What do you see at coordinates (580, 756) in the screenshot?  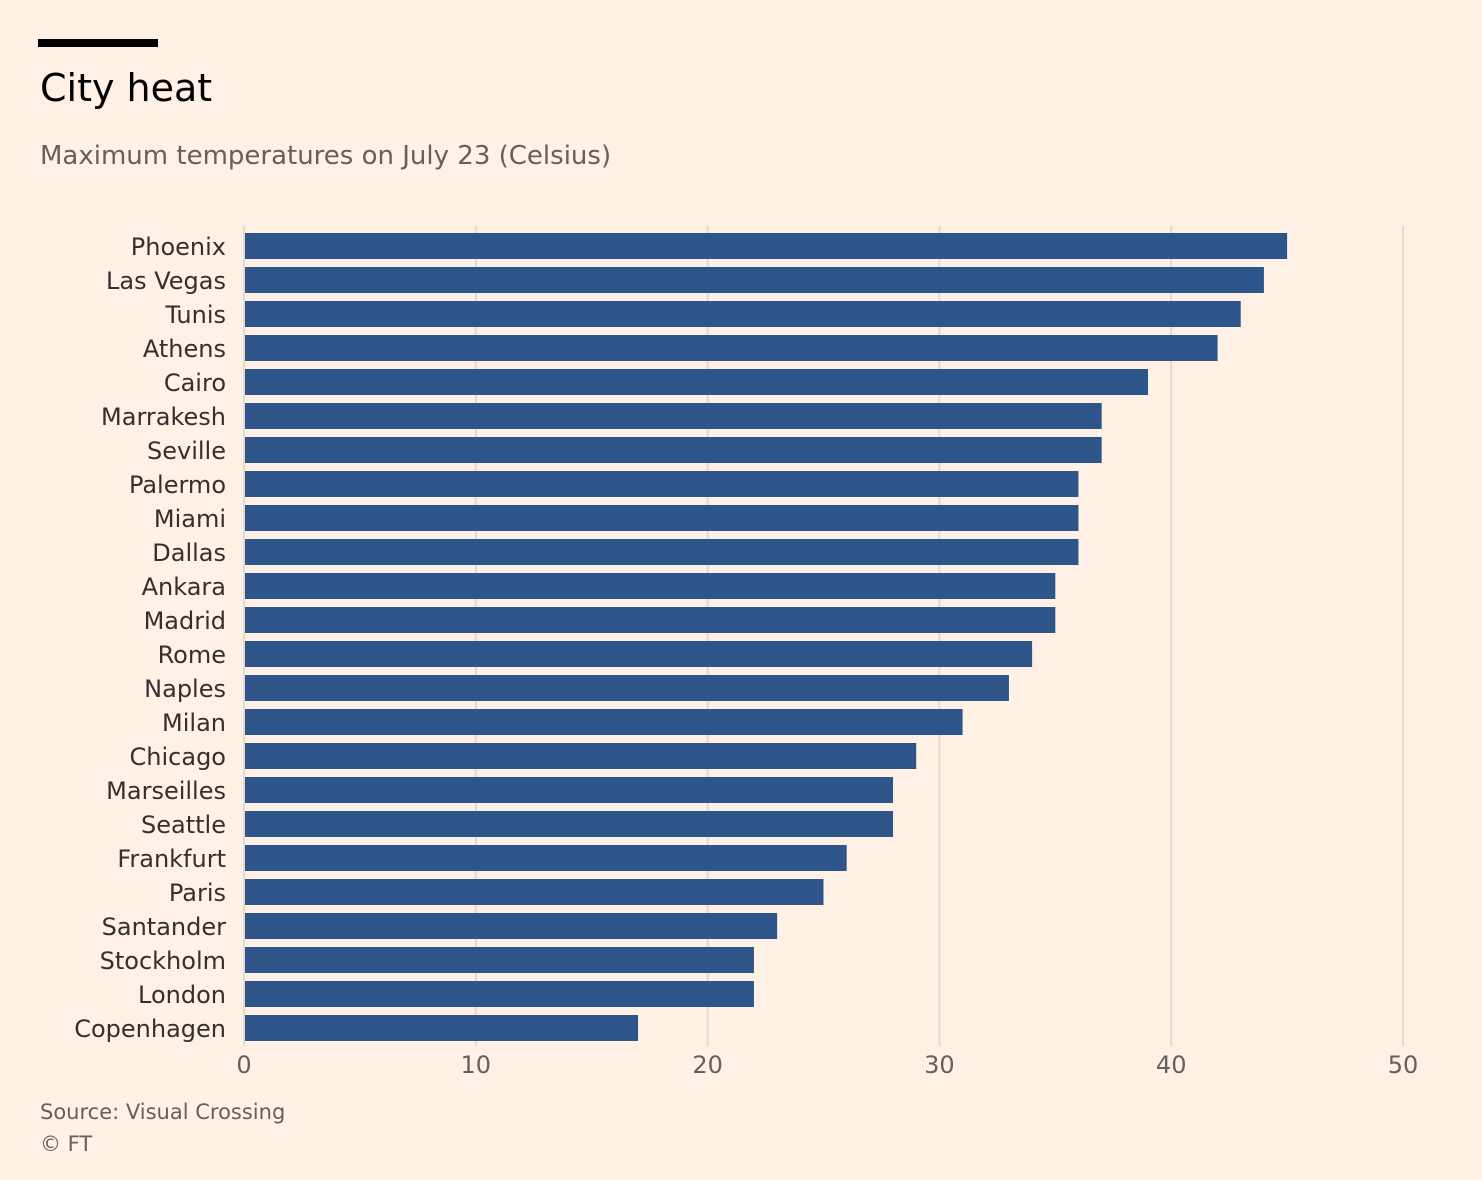 I see `bar-chicago` at bounding box center [580, 756].